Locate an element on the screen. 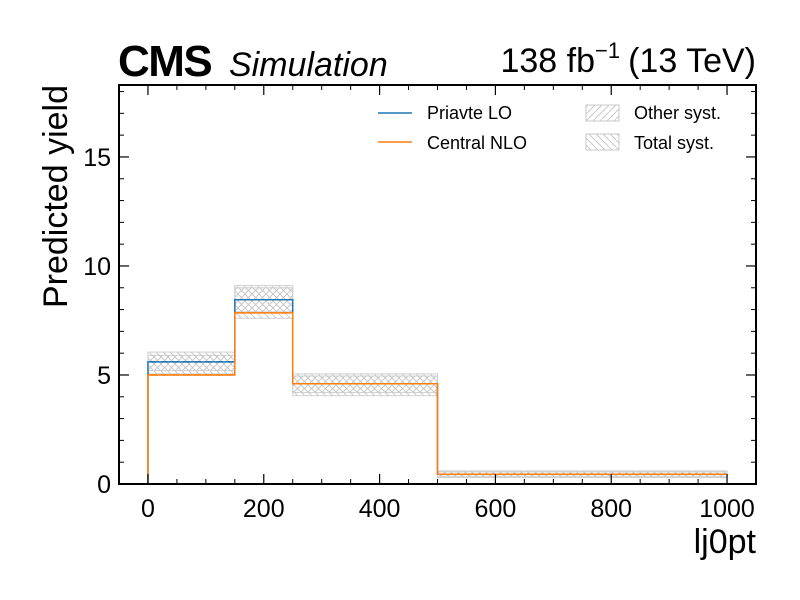 This screenshot has height=600, width=800. lumi-value: 138 fb is located at coordinates (547, 61).